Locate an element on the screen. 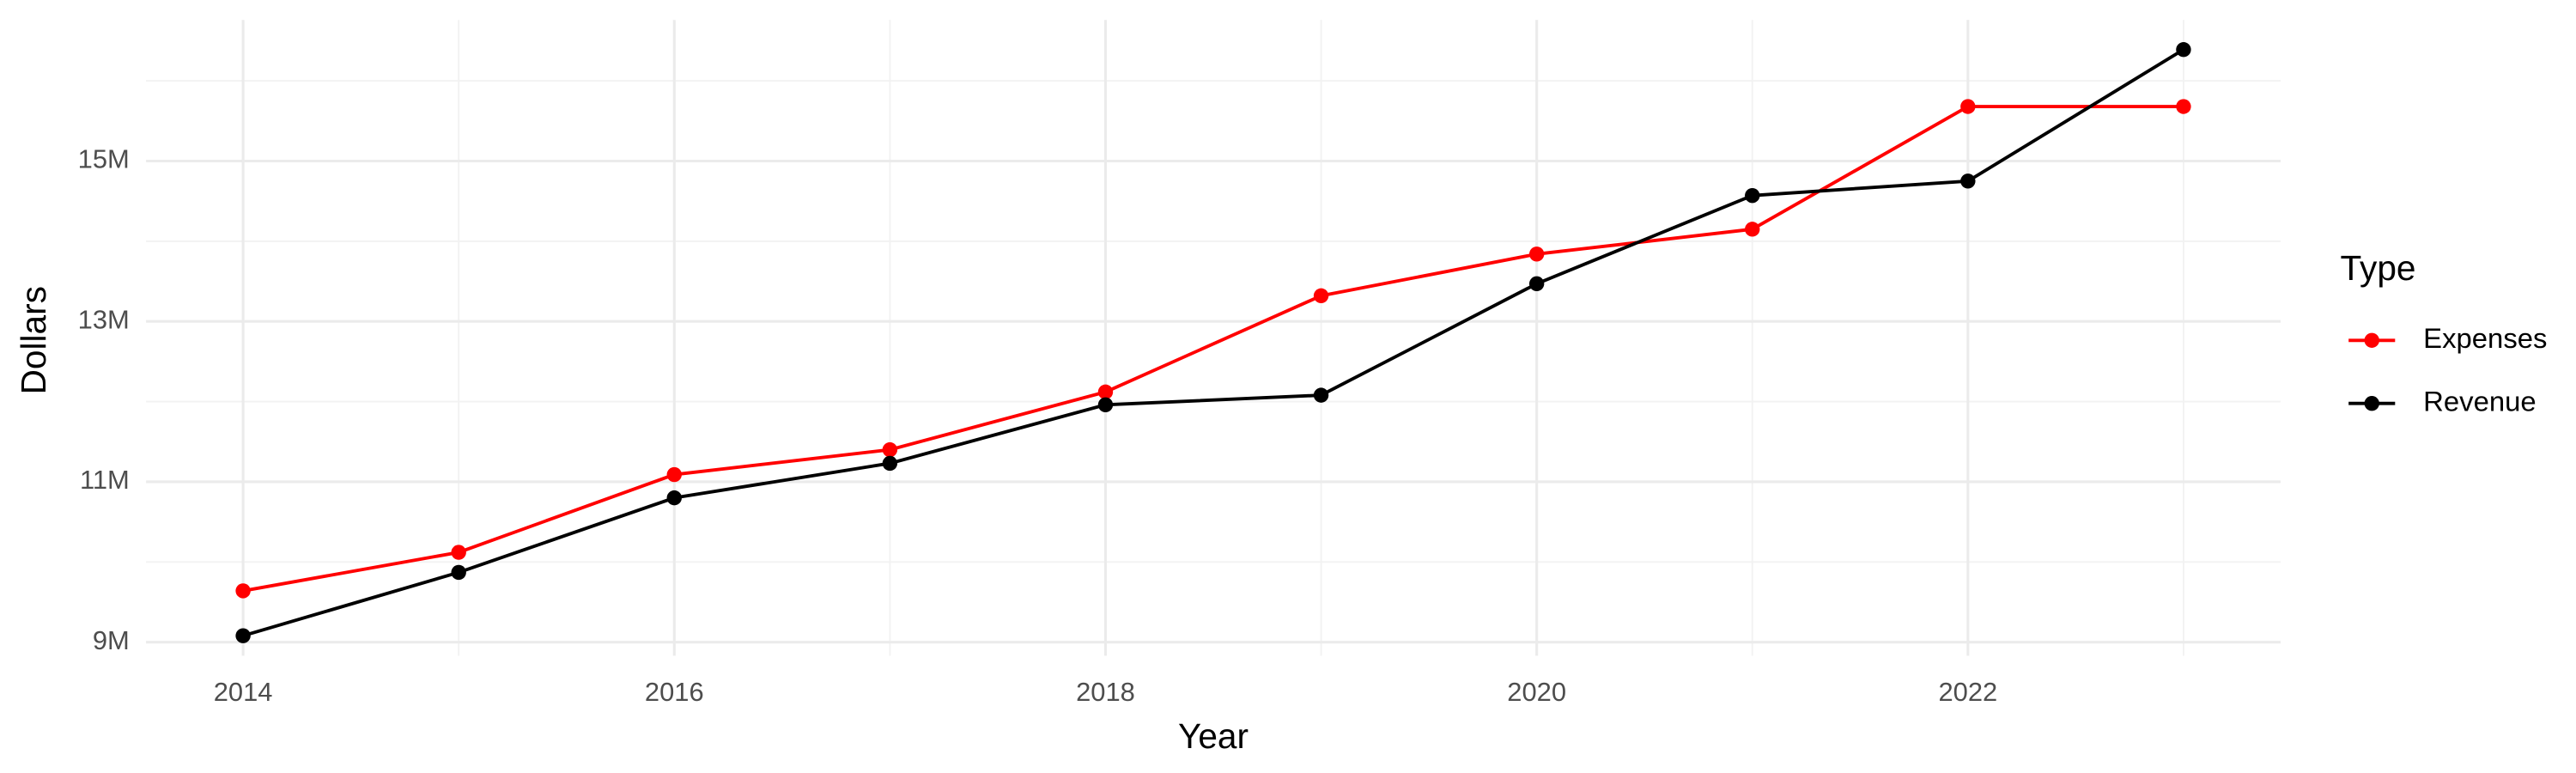  y-tick-label: 9M is located at coordinates (112, 640).